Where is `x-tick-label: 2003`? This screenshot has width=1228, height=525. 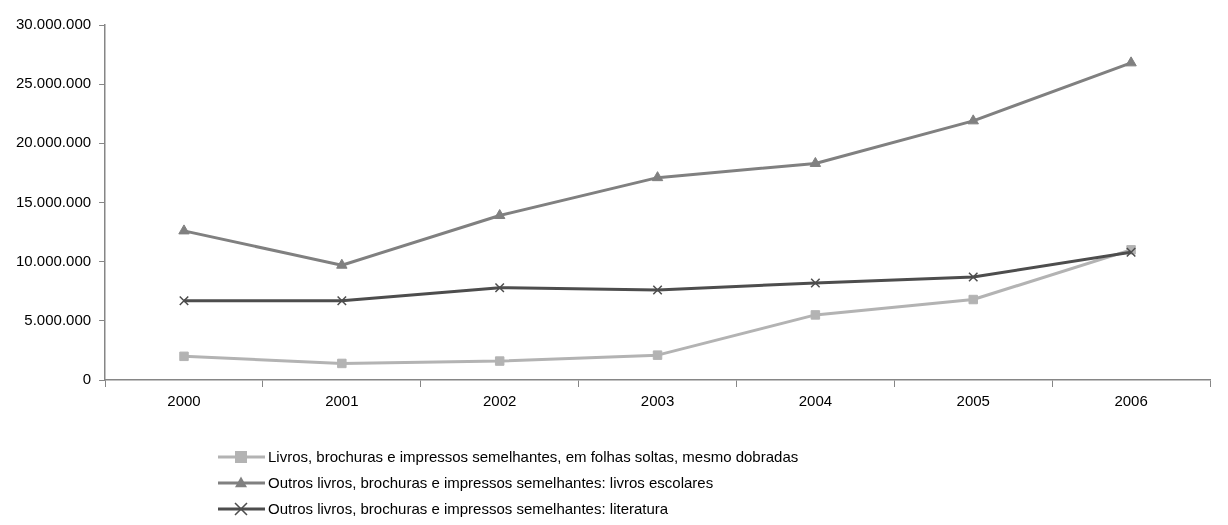 x-tick-label: 2003 is located at coordinates (657, 401).